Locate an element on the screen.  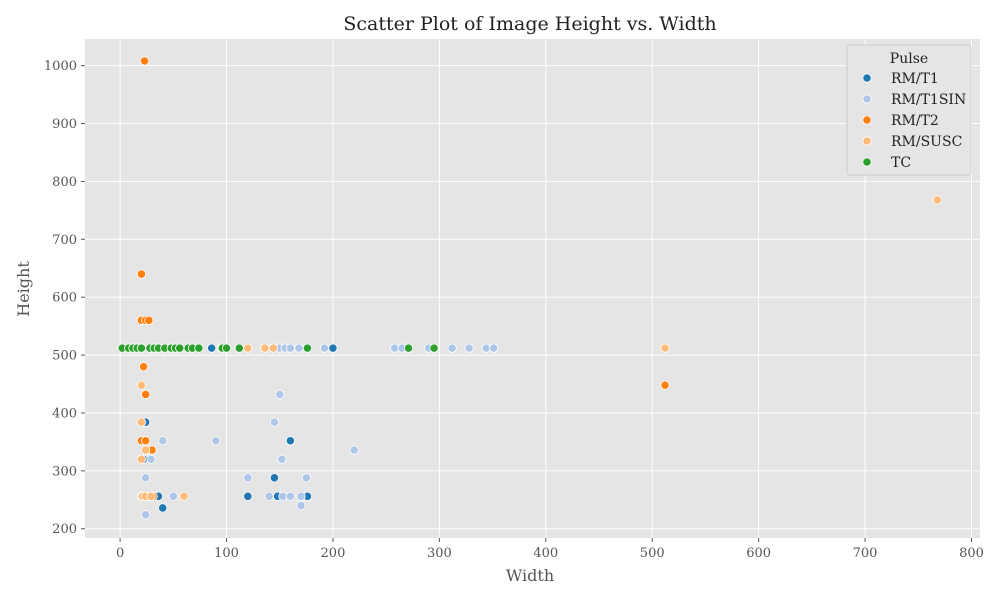
legend-box is located at coordinates (909, 110).